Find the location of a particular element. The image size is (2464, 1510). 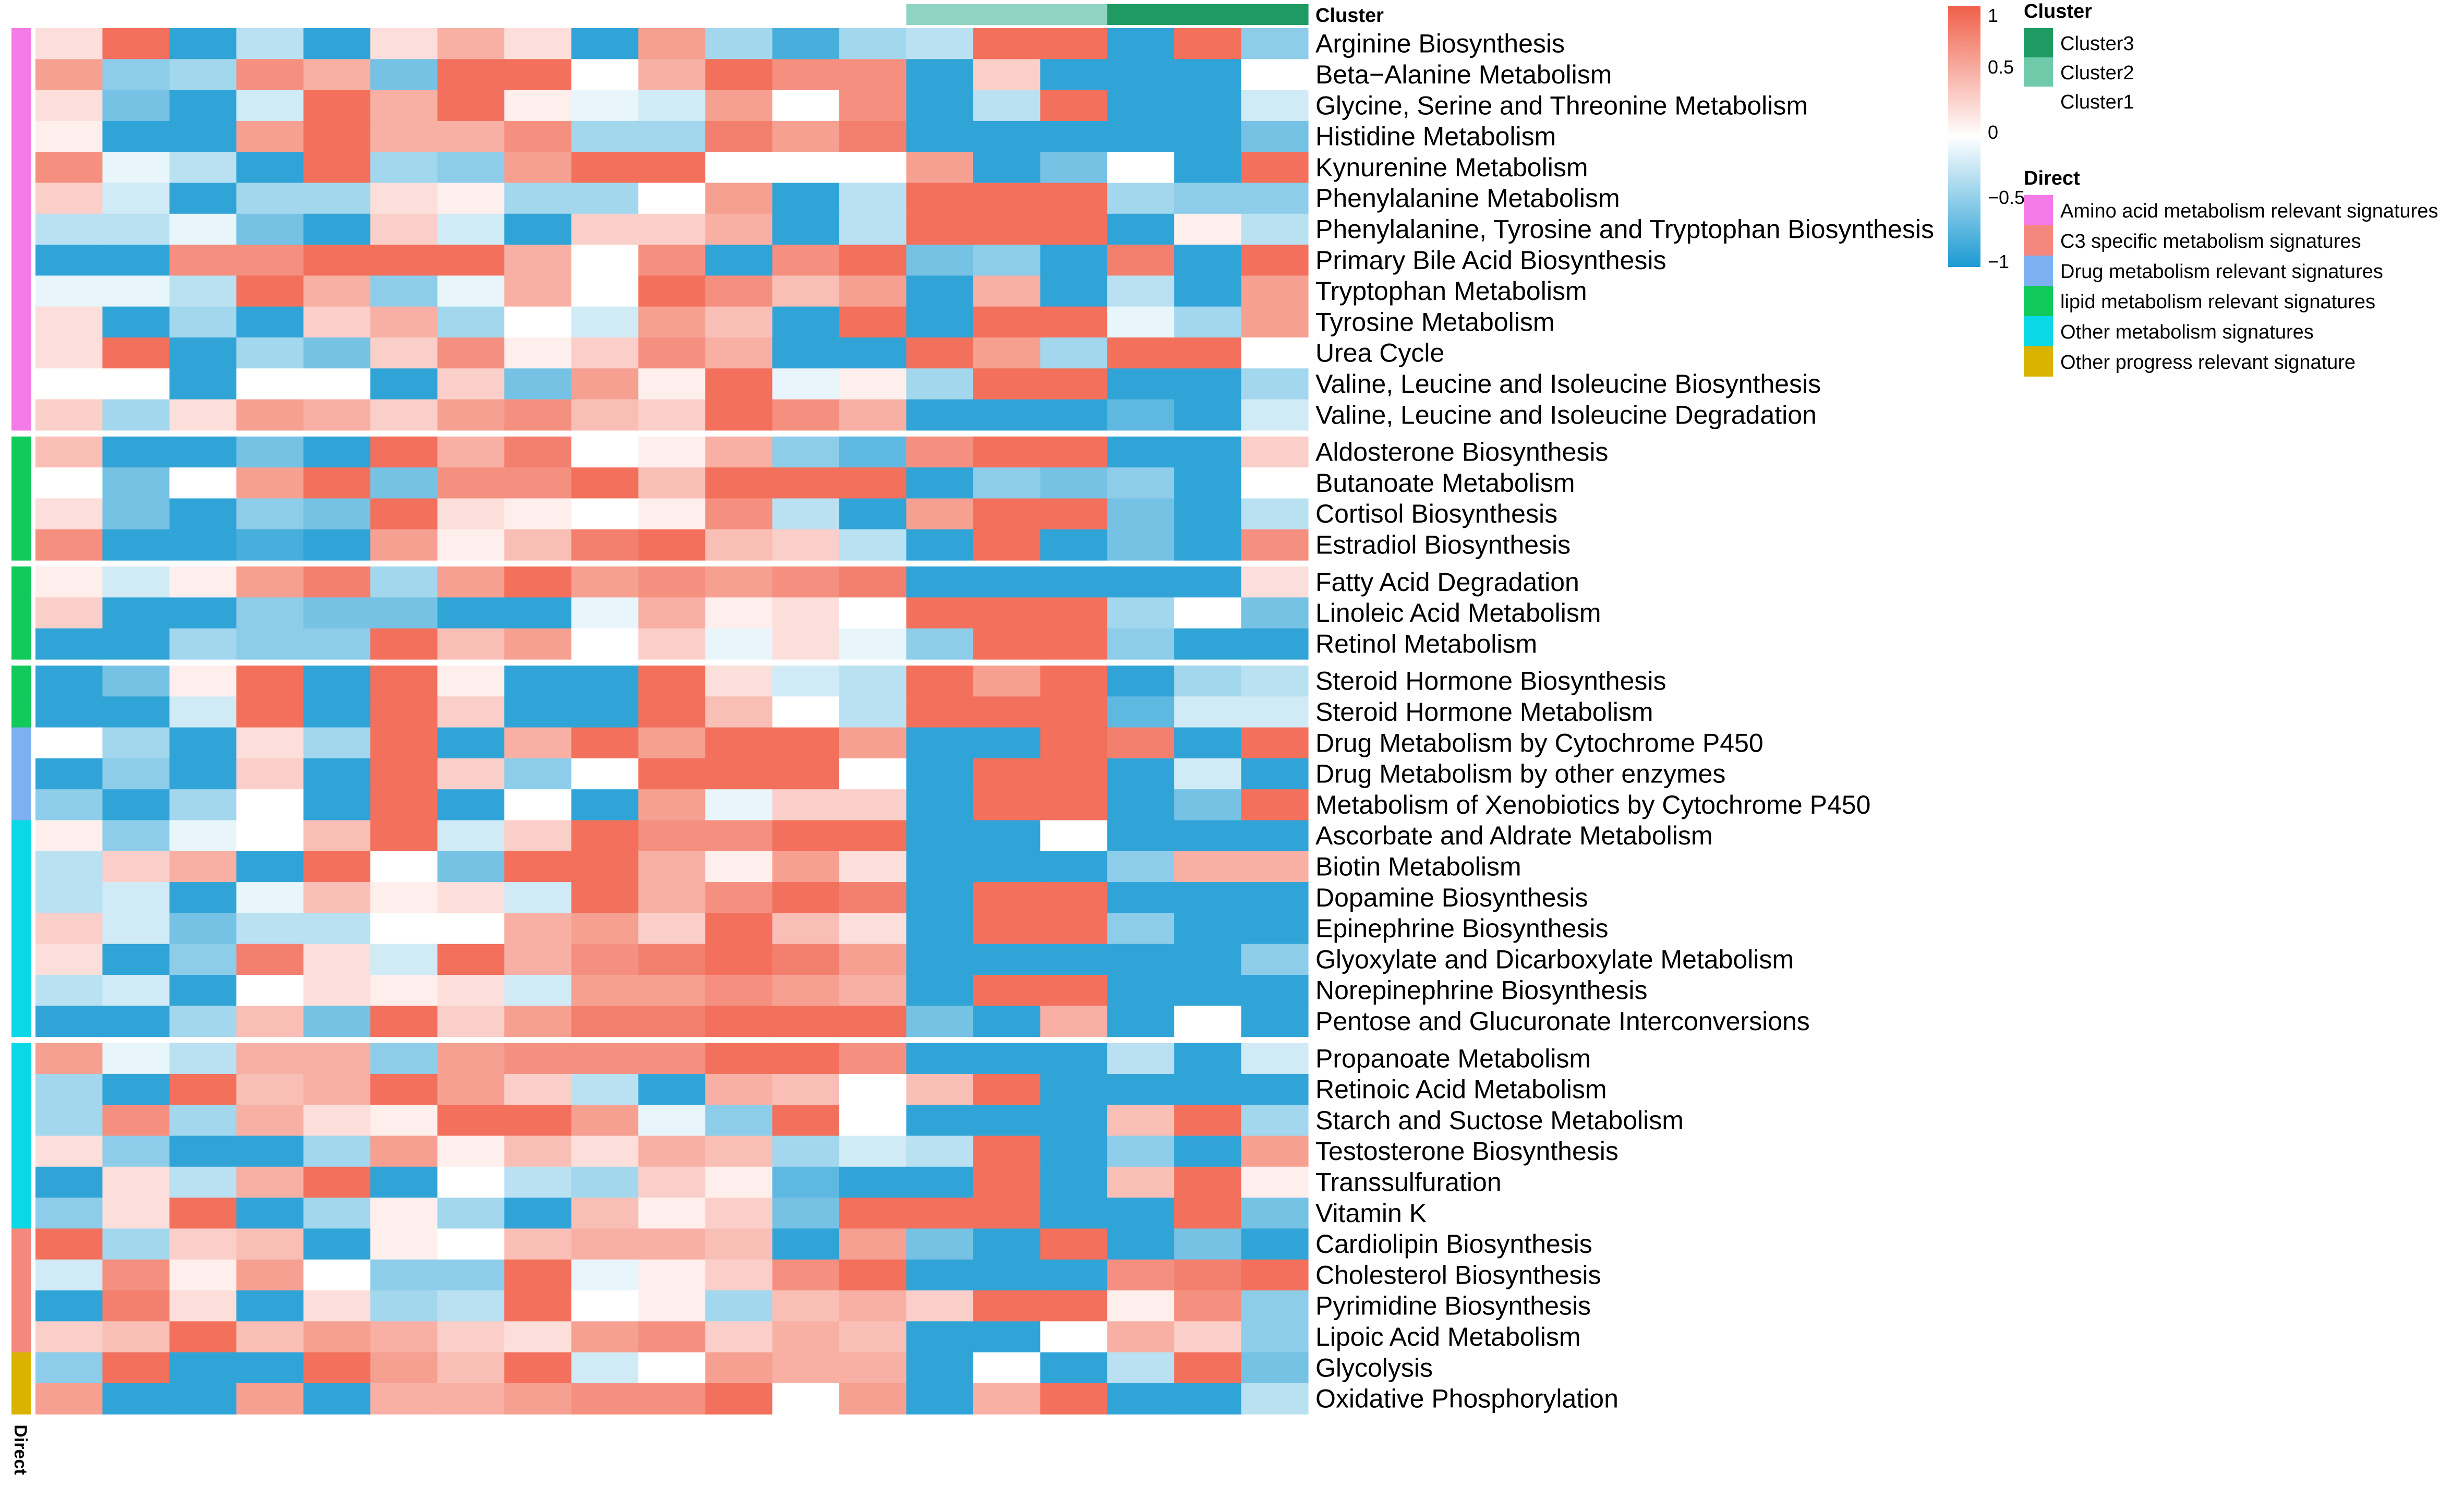

cluster-annotation-cell is located at coordinates (940, 14).